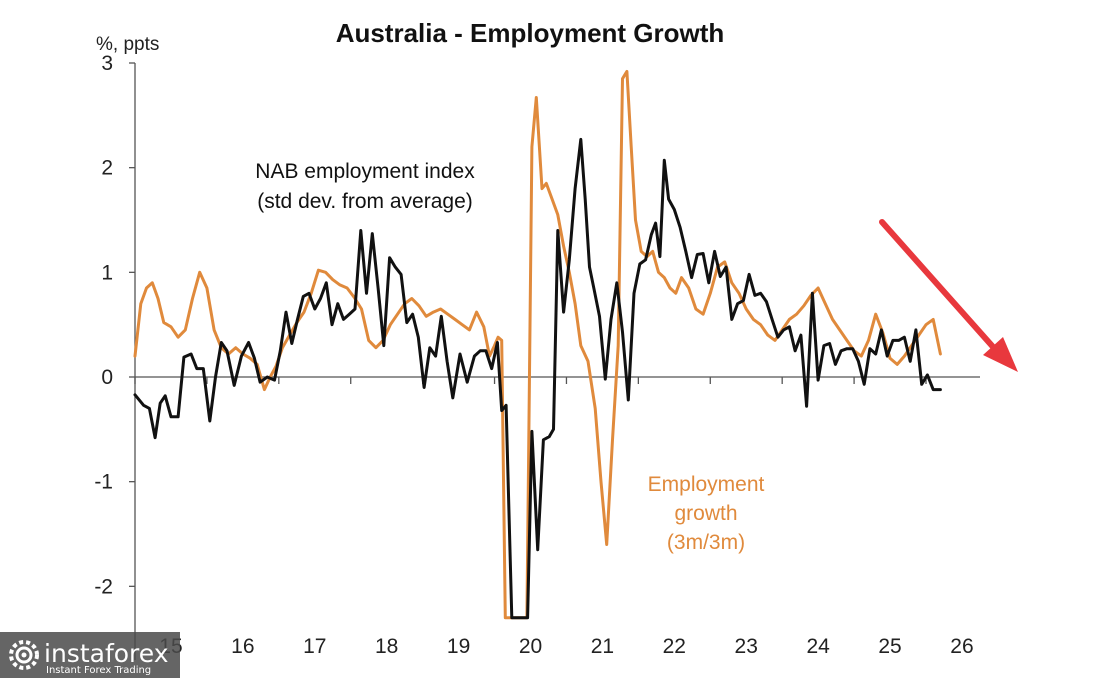 This screenshot has height=678, width=1108. I want to click on red-arrow, so click(948, 295).